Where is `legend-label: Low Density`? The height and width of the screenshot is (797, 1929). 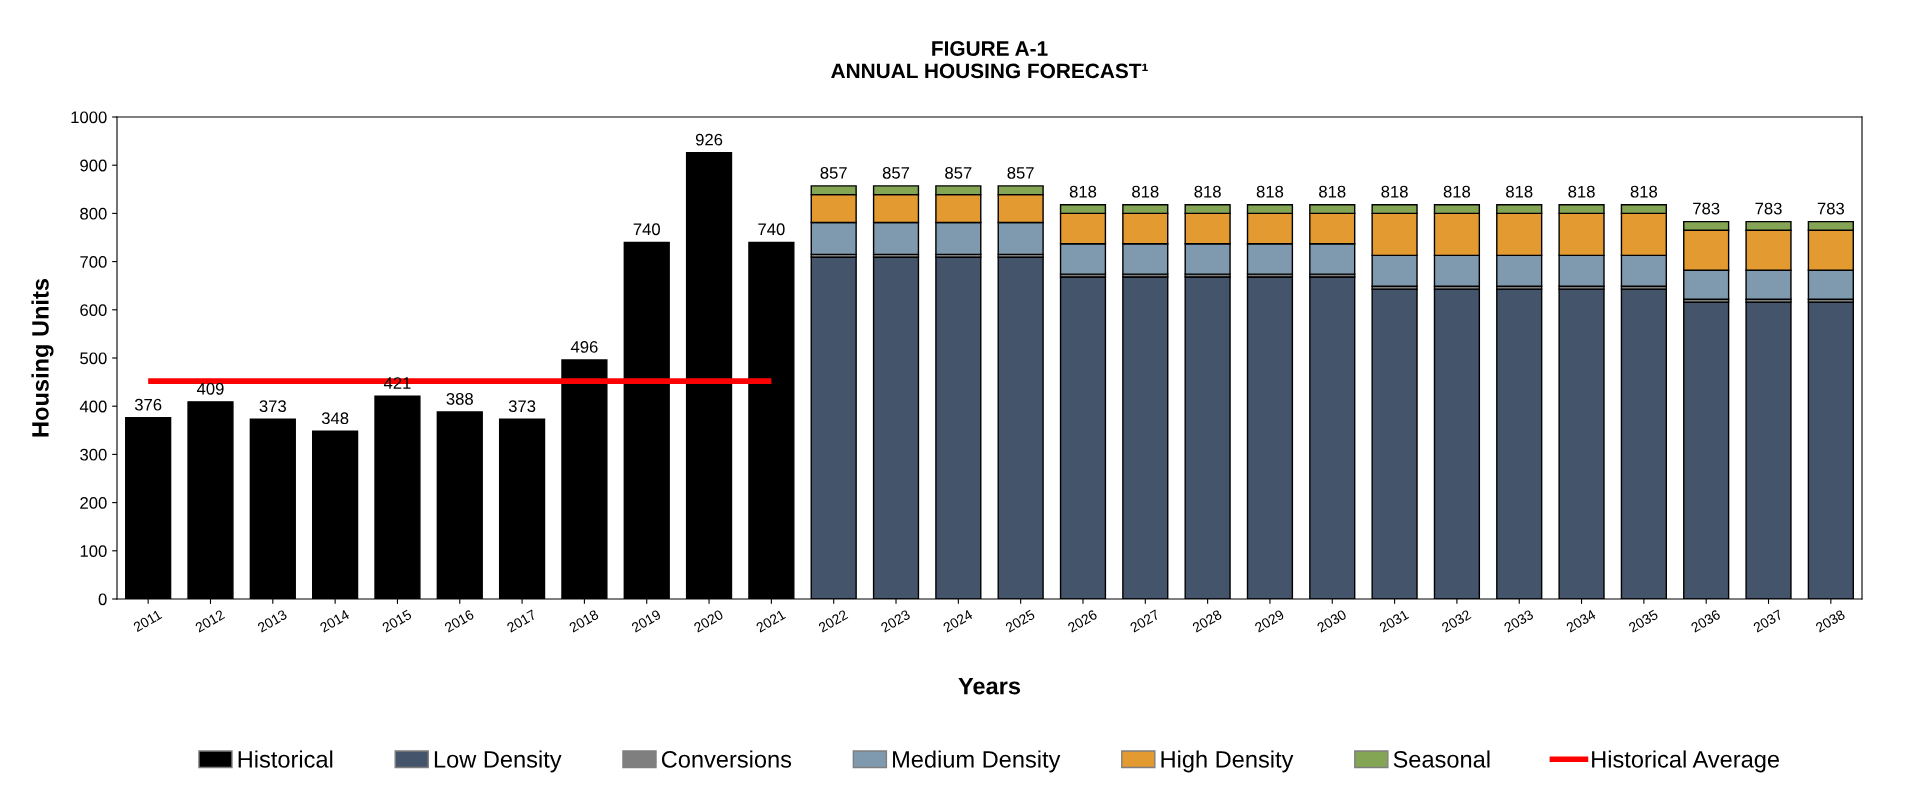
legend-label: Low Density is located at coordinates (498, 761).